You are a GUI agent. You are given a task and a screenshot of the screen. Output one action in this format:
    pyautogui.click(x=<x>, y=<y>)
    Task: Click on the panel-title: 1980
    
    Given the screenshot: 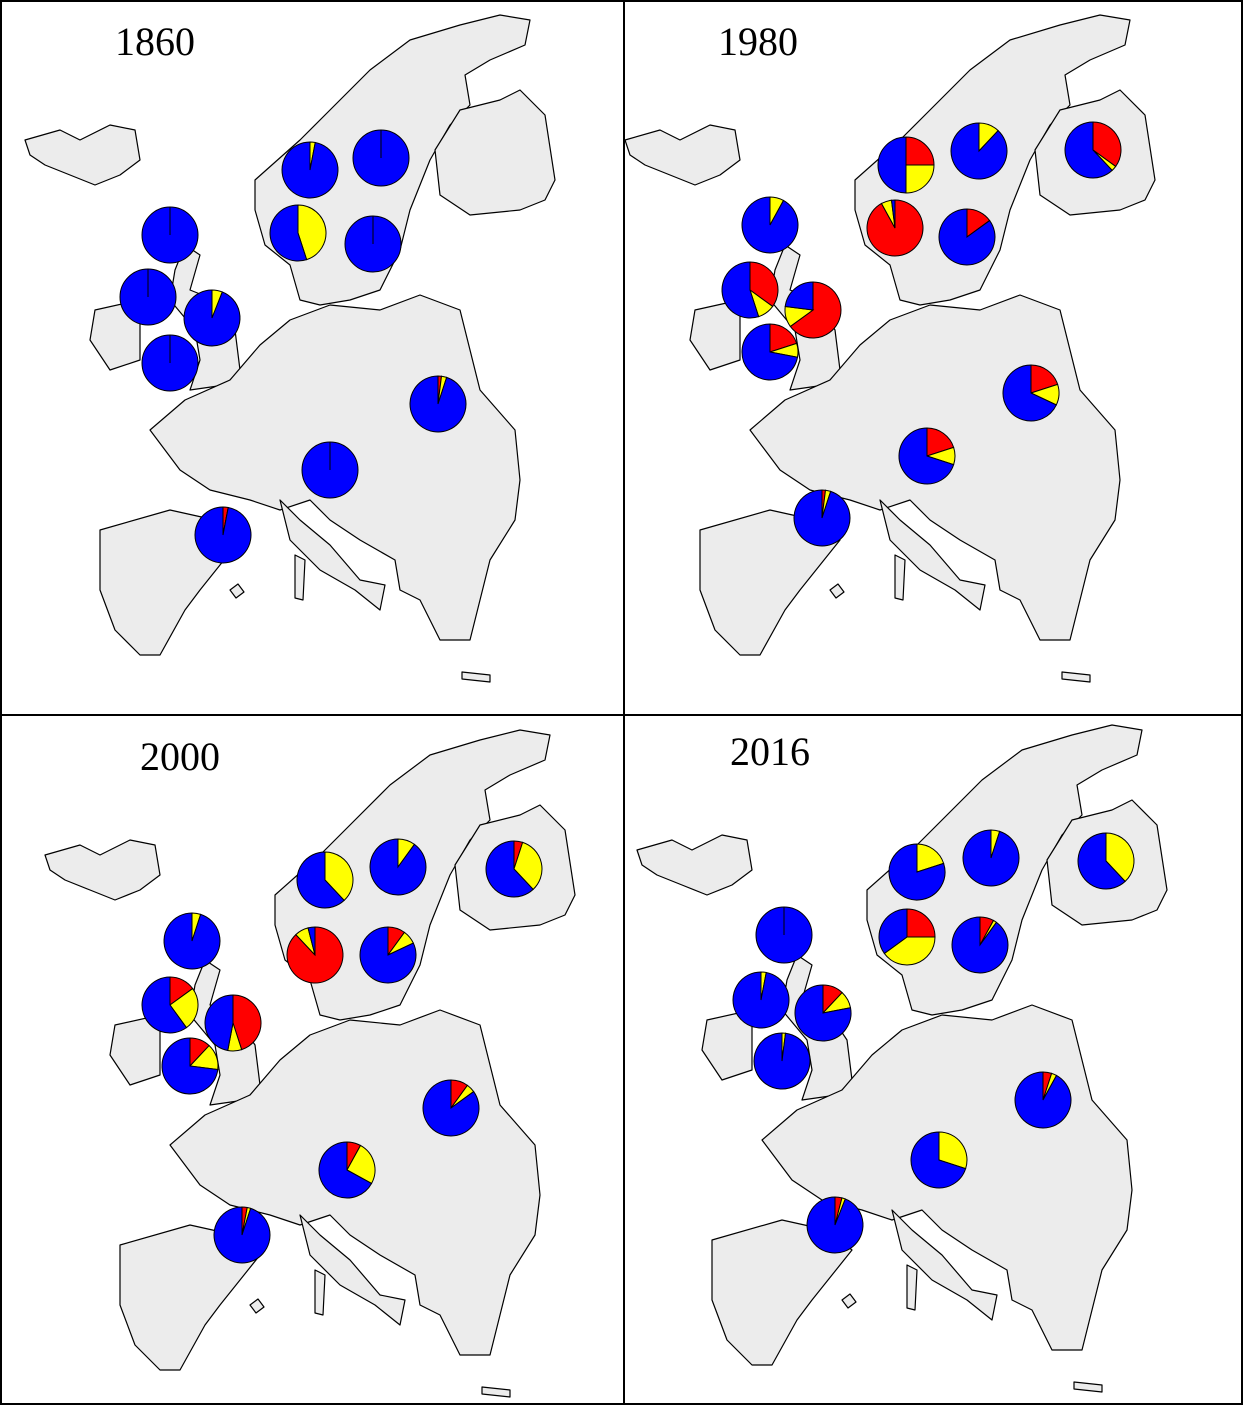 What is the action you would take?
    pyautogui.click(x=758, y=41)
    